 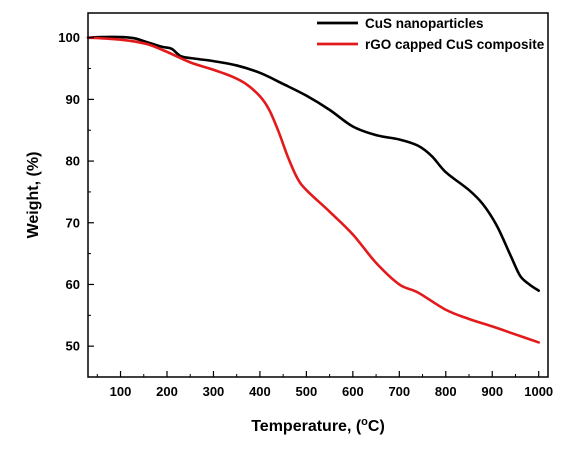 I want to click on y-tick-label: 60, so click(x=73, y=284).